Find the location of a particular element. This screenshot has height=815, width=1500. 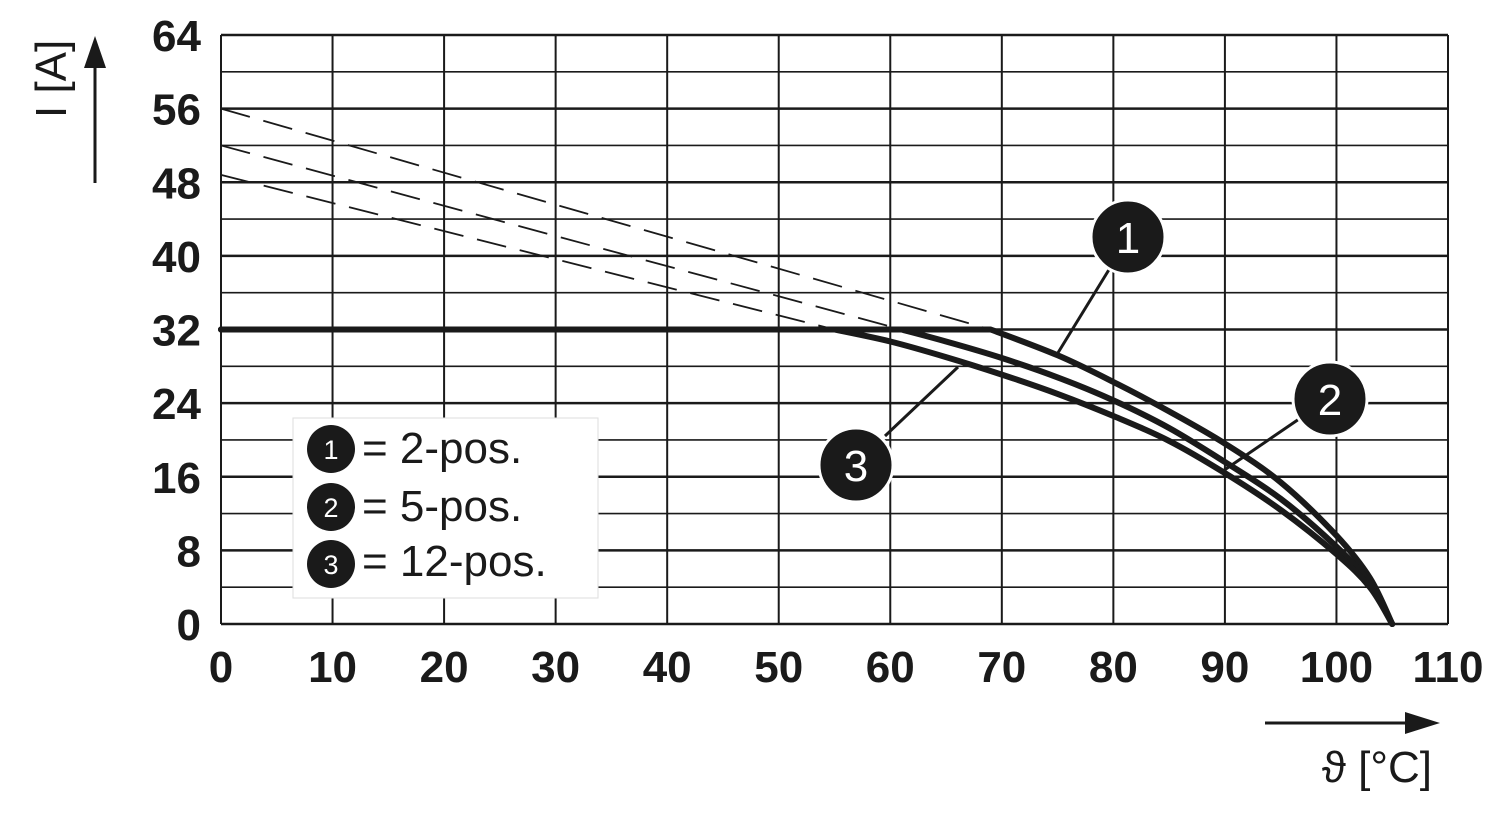

x-tick-label: 80 is located at coordinates (1113, 667).